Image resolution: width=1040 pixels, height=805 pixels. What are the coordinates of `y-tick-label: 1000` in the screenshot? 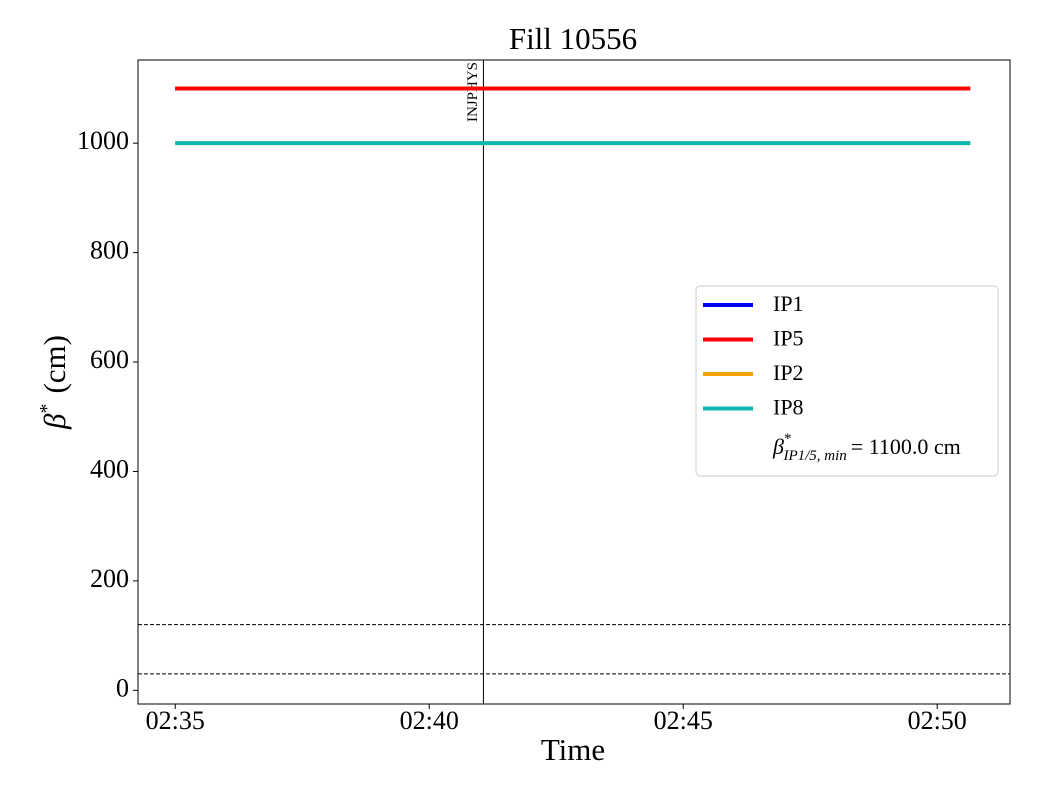 It's located at (103, 140).